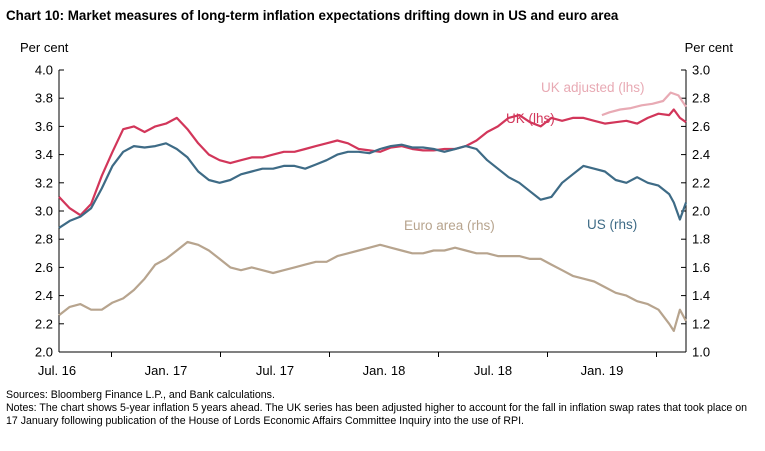 This screenshot has width=765, height=451. What do you see at coordinates (275, 370) in the screenshot?
I see `x-tick-label: Jul. 17` at bounding box center [275, 370].